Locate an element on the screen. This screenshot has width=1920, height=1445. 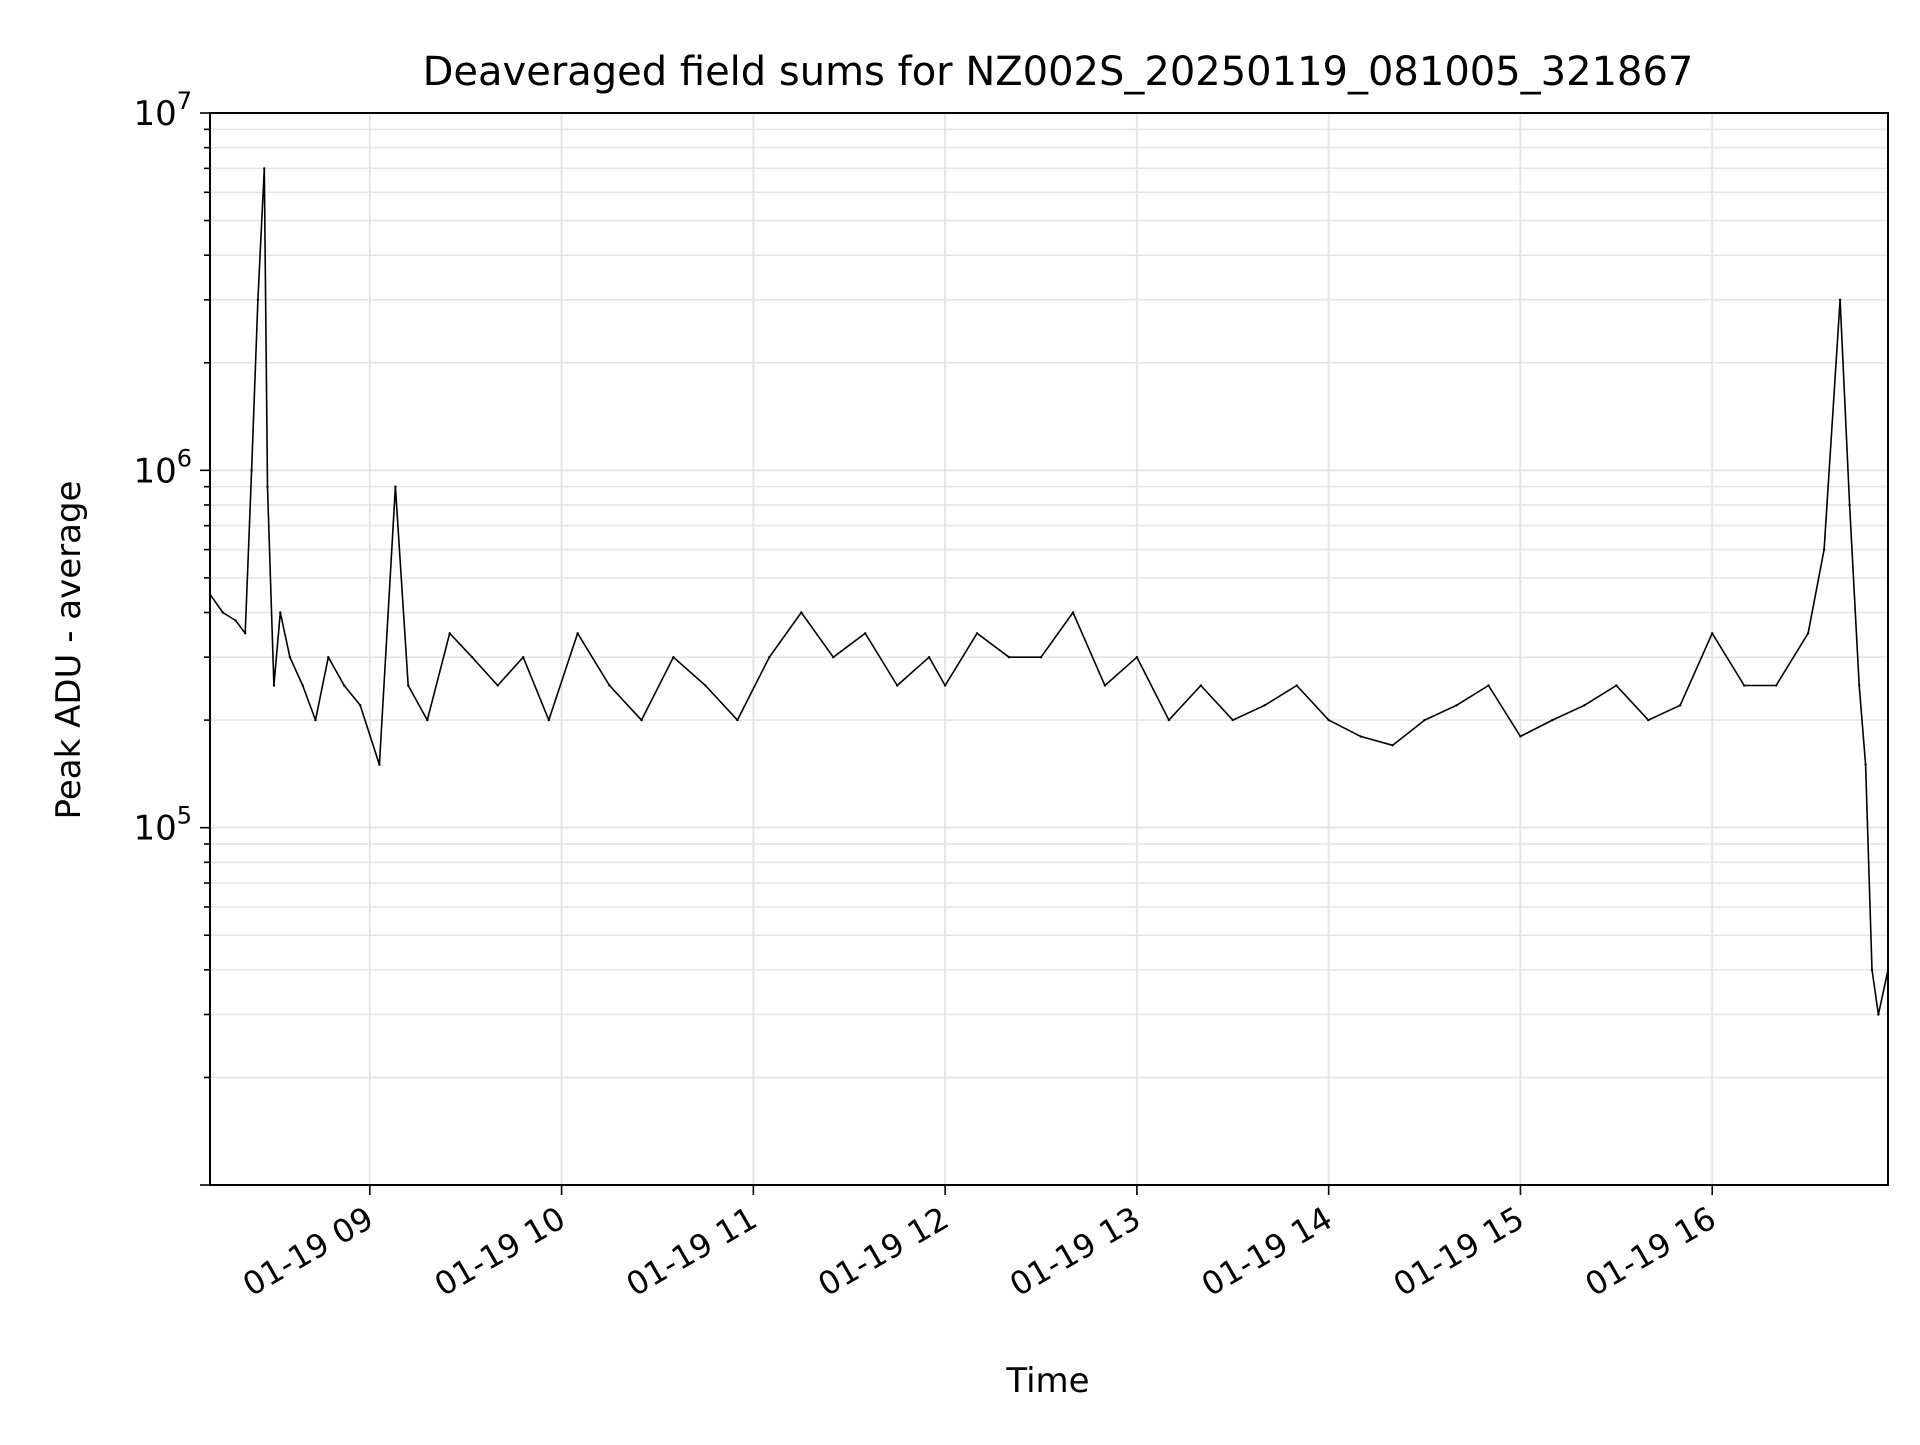
y-tick-exponent: 6 is located at coordinates (184, 458).